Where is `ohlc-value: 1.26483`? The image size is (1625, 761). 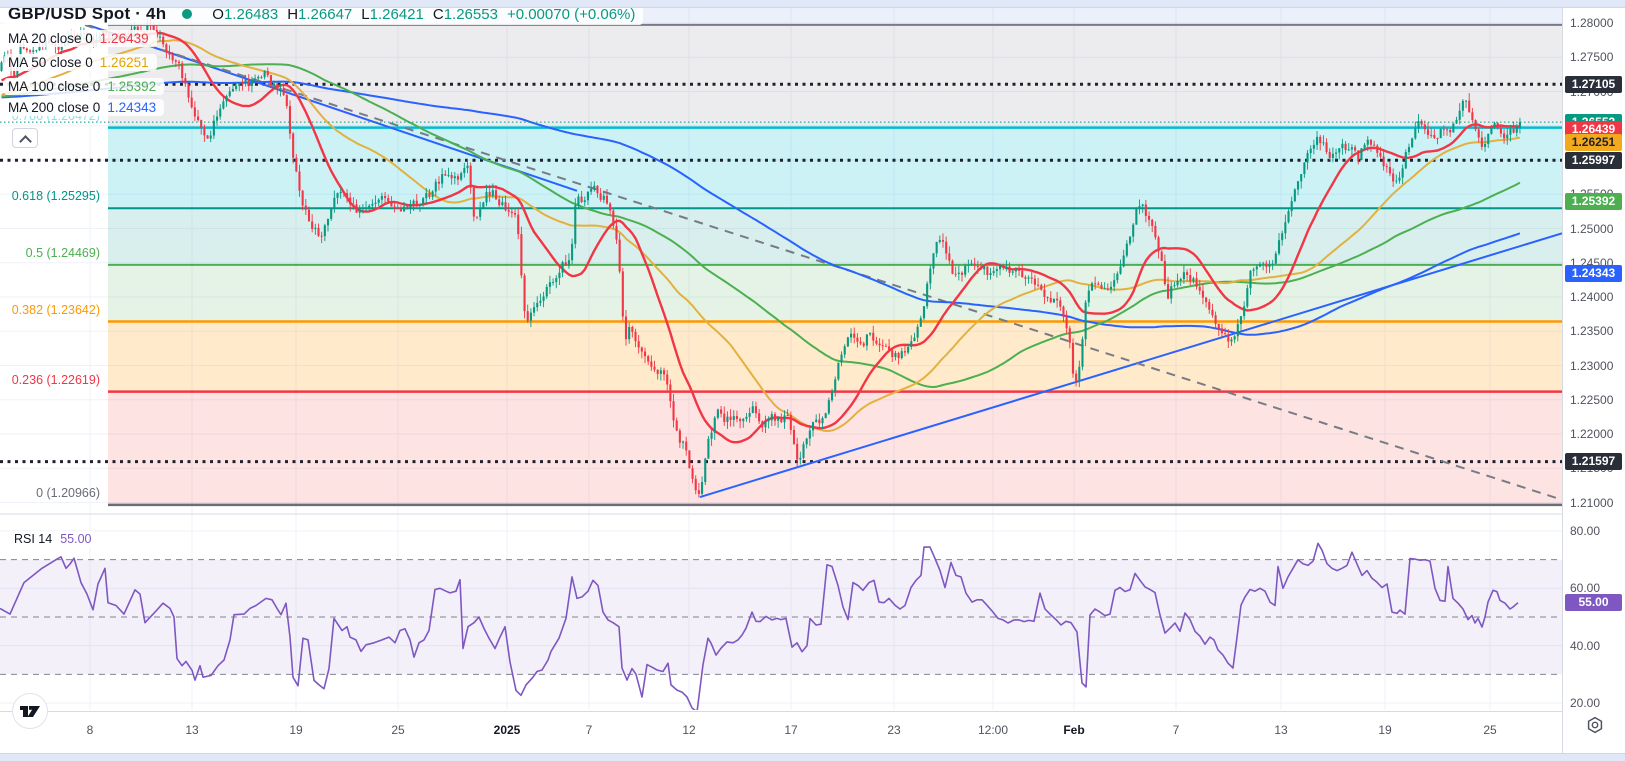
ohlc-value: 1.26483 is located at coordinates (251, 14).